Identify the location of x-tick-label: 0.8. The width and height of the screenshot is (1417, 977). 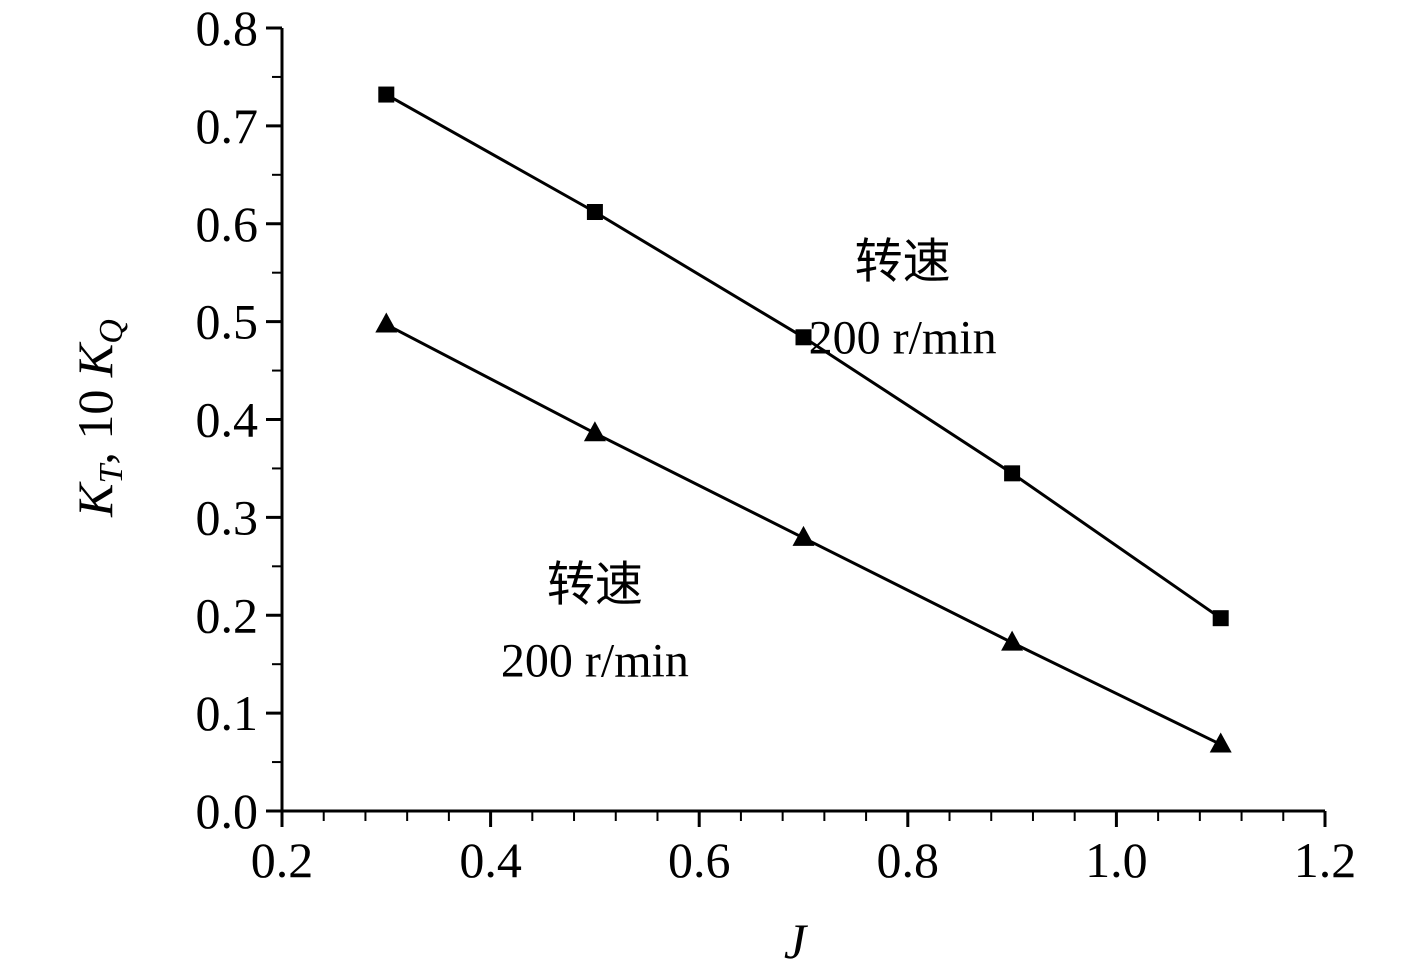
(908, 860).